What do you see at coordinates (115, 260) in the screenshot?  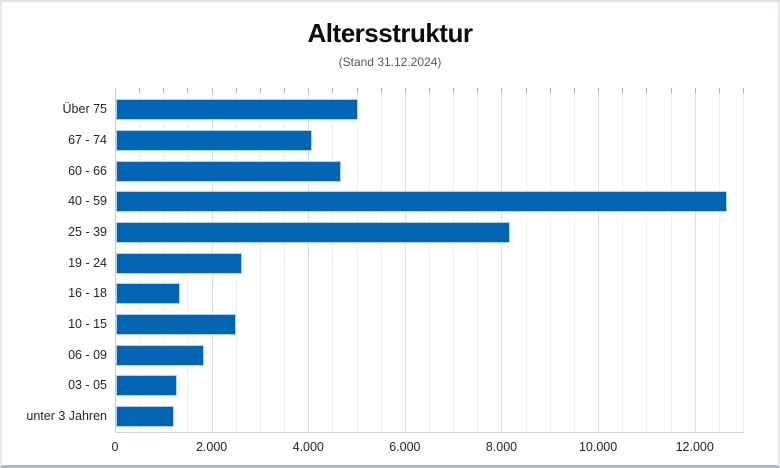 I see `y-axis-line` at bounding box center [115, 260].